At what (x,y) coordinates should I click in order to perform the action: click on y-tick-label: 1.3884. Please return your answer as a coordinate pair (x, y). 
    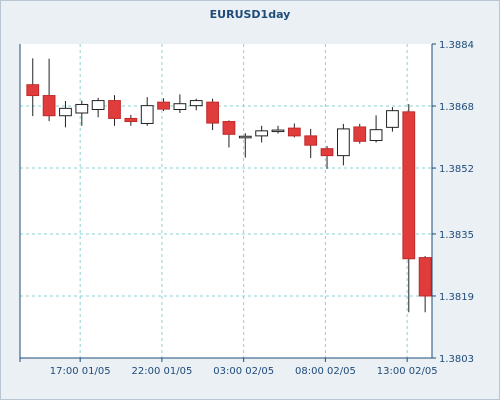
    Looking at the image, I should click on (456, 45).